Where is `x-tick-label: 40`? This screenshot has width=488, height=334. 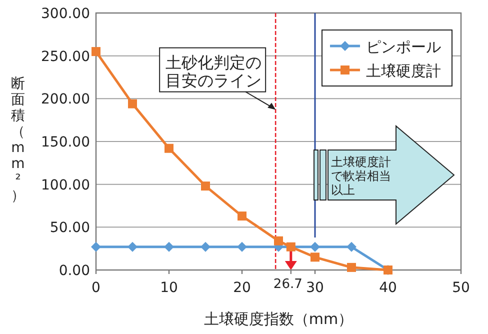 x-tick-label: 40 is located at coordinates (388, 288).